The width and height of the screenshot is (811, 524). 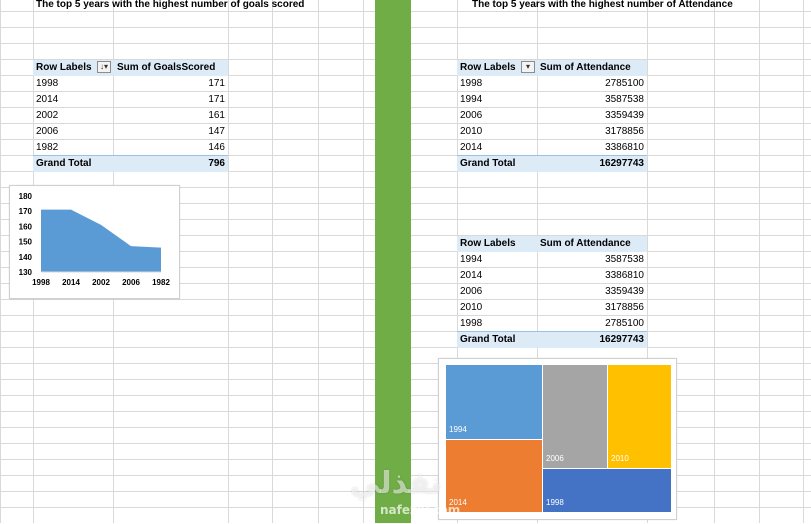 What do you see at coordinates (26, 242) in the screenshot?
I see `y-tick-label: 150` at bounding box center [26, 242].